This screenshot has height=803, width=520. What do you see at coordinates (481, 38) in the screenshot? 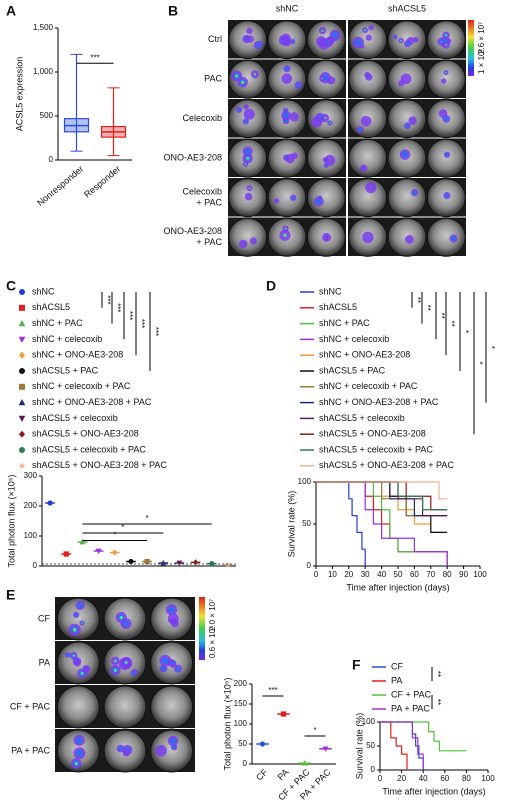
I see `colorbar-label: 2.6 × 10⁷` at bounding box center [481, 38].